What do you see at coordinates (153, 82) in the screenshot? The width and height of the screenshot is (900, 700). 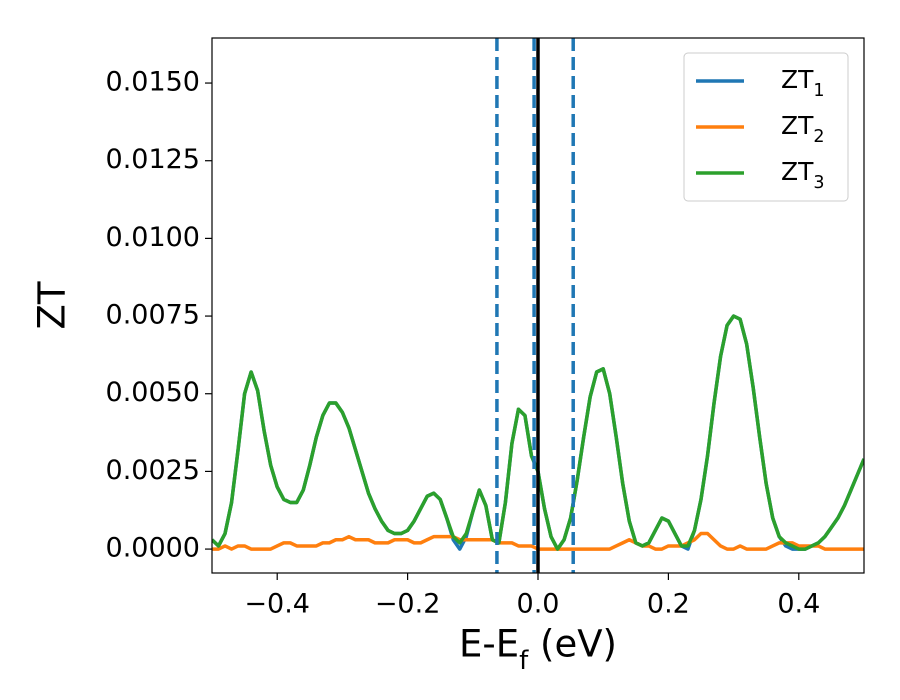 I see `y-tick-label: 0.0150` at bounding box center [153, 82].